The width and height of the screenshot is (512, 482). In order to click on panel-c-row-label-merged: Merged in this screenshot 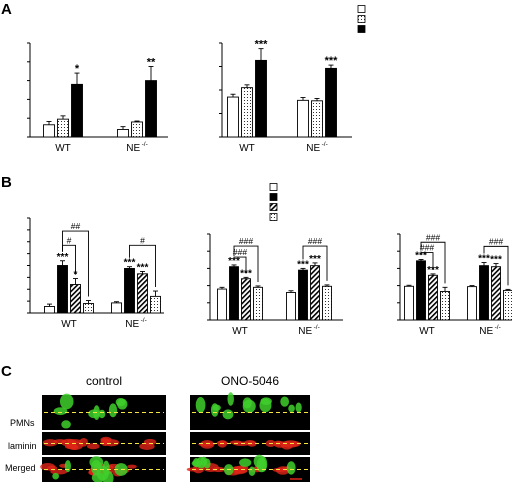, I will do `click(20, 468)`.